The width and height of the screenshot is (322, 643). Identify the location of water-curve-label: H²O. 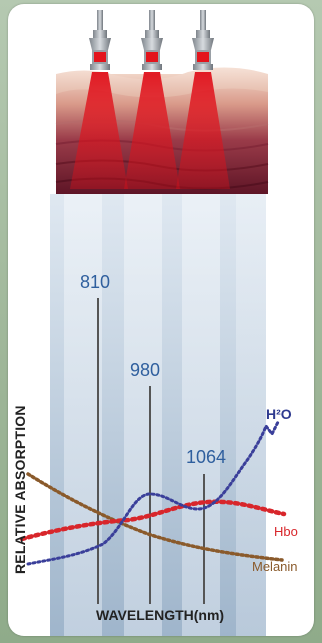
(279, 414).